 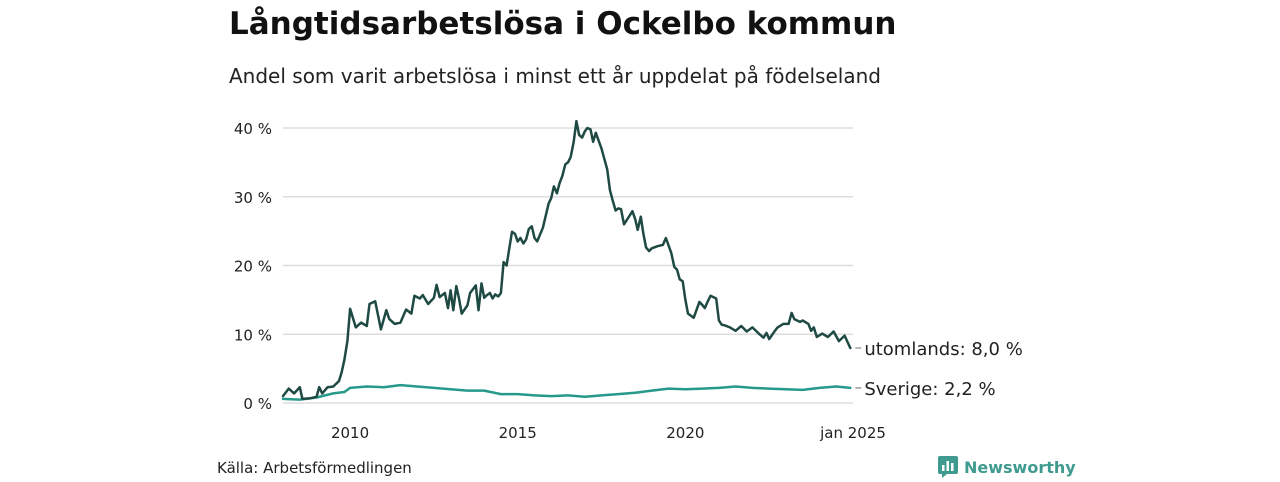 I want to click on y-tick-label: 40 %, so click(x=253, y=129).